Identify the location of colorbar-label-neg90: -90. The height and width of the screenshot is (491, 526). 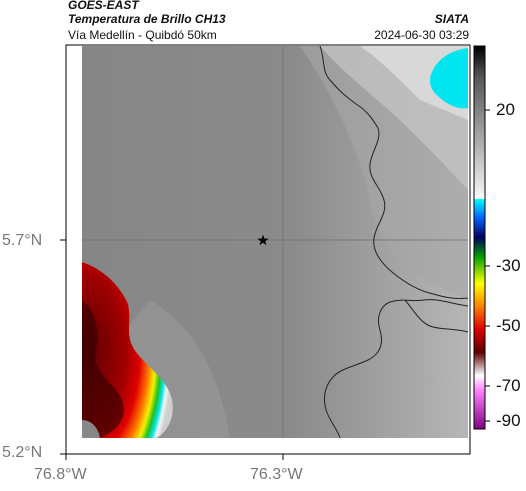
(508, 420).